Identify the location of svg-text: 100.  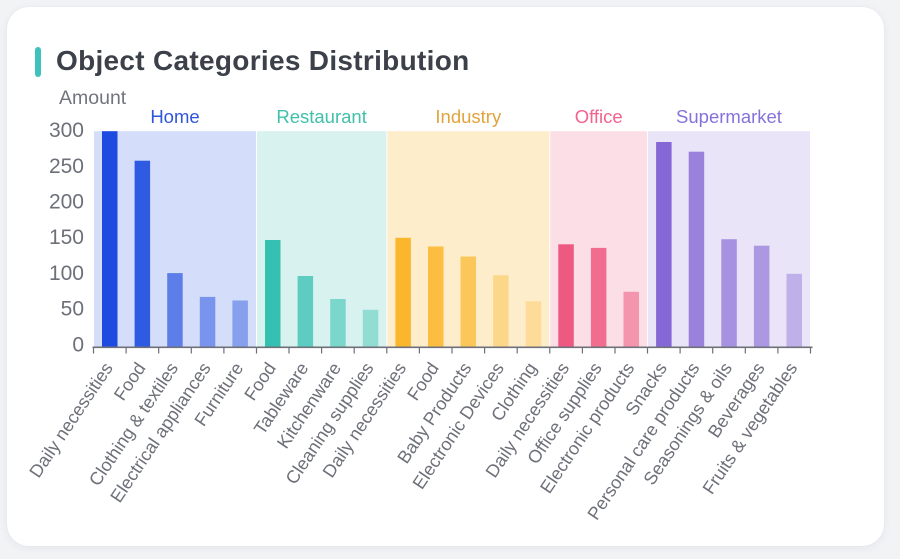
(66, 273).